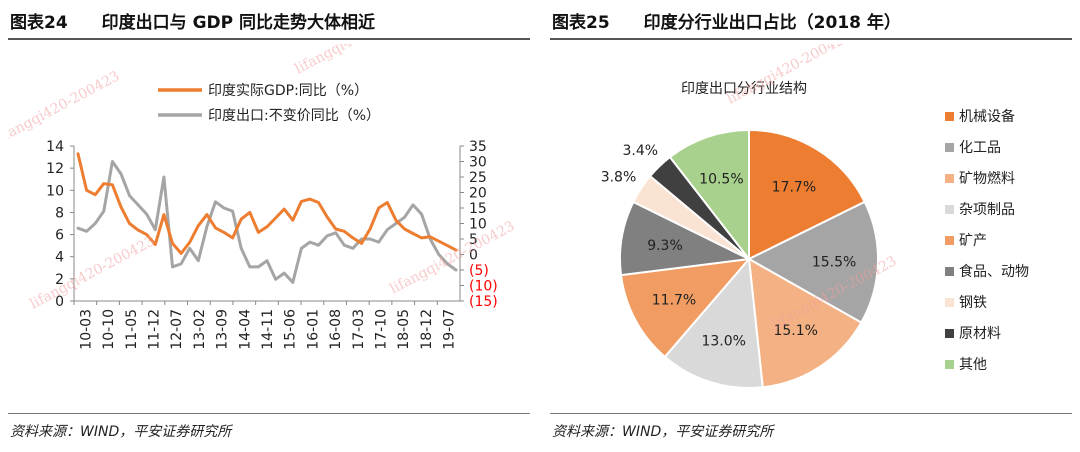  Describe the element at coordinates (109, 329) in the screenshot. I see `x-tick-label: 10-10` at that location.